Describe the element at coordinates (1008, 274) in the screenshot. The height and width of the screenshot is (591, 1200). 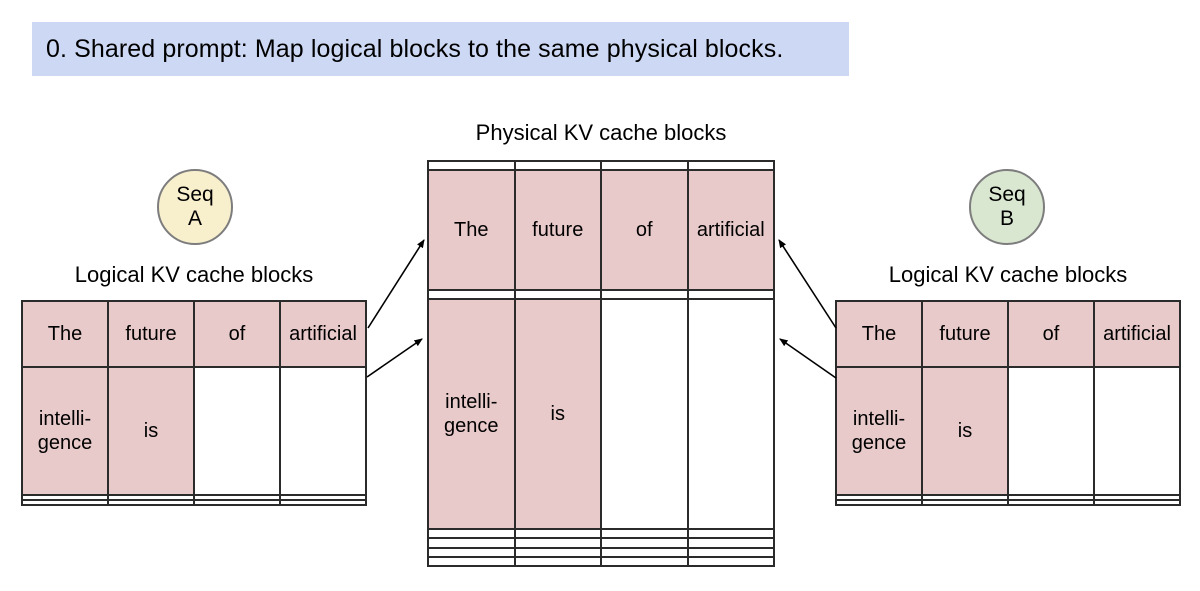
I see `logical-b-heading: Logical KV cache blocks` at that location.